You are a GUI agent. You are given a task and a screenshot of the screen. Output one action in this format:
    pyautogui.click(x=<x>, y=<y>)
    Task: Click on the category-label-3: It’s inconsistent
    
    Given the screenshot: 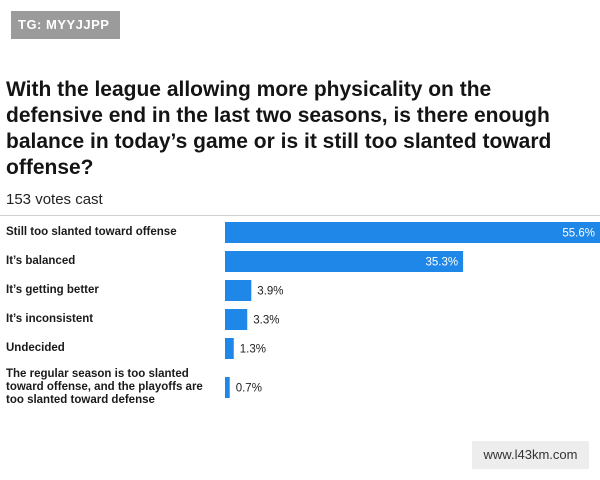 What is the action you would take?
    pyautogui.click(x=50, y=319)
    